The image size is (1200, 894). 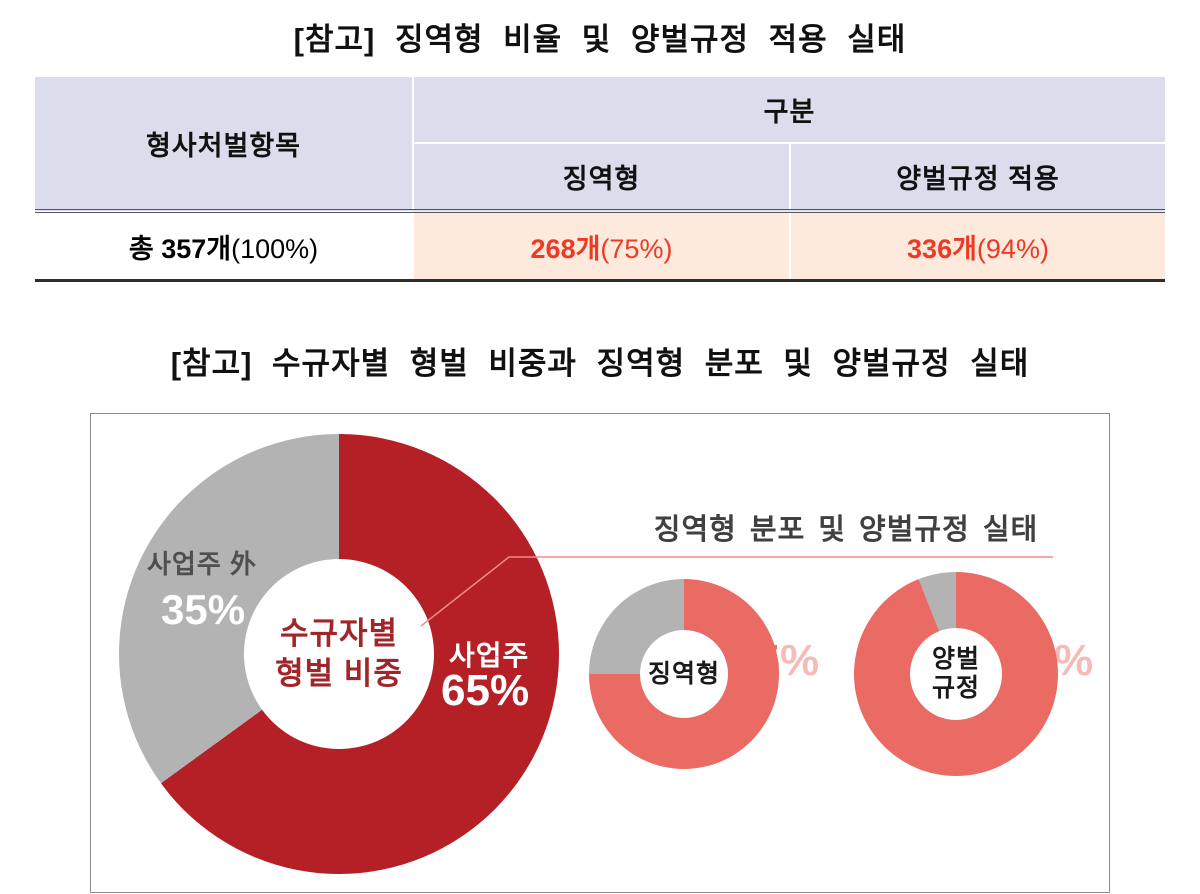 What do you see at coordinates (955, 659) in the screenshot?
I see `donut-dual-center-line1: 양벌` at bounding box center [955, 659].